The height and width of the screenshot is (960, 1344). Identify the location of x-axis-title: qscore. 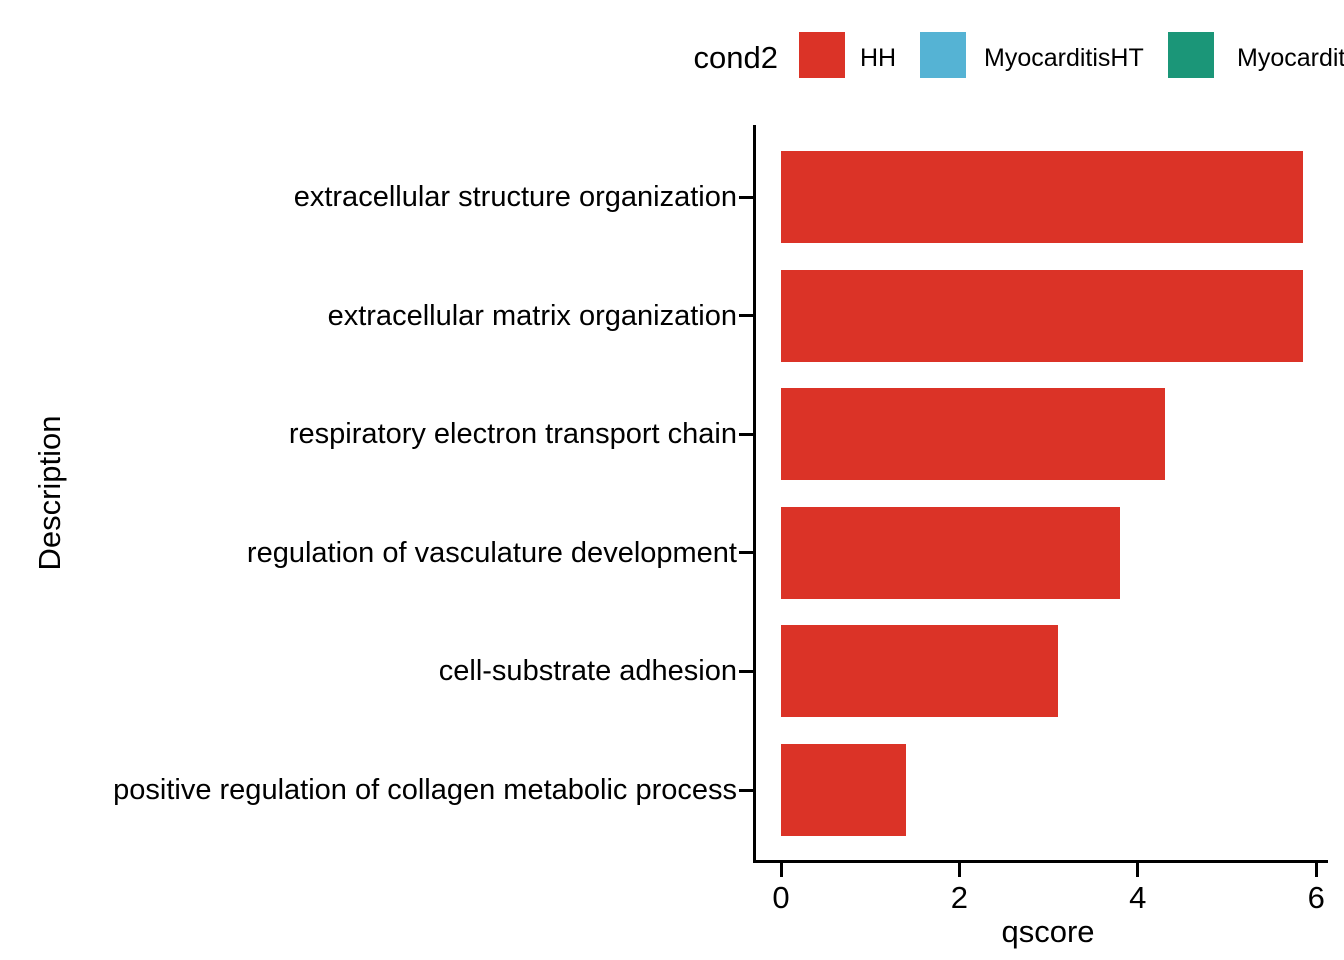
(1048, 931).